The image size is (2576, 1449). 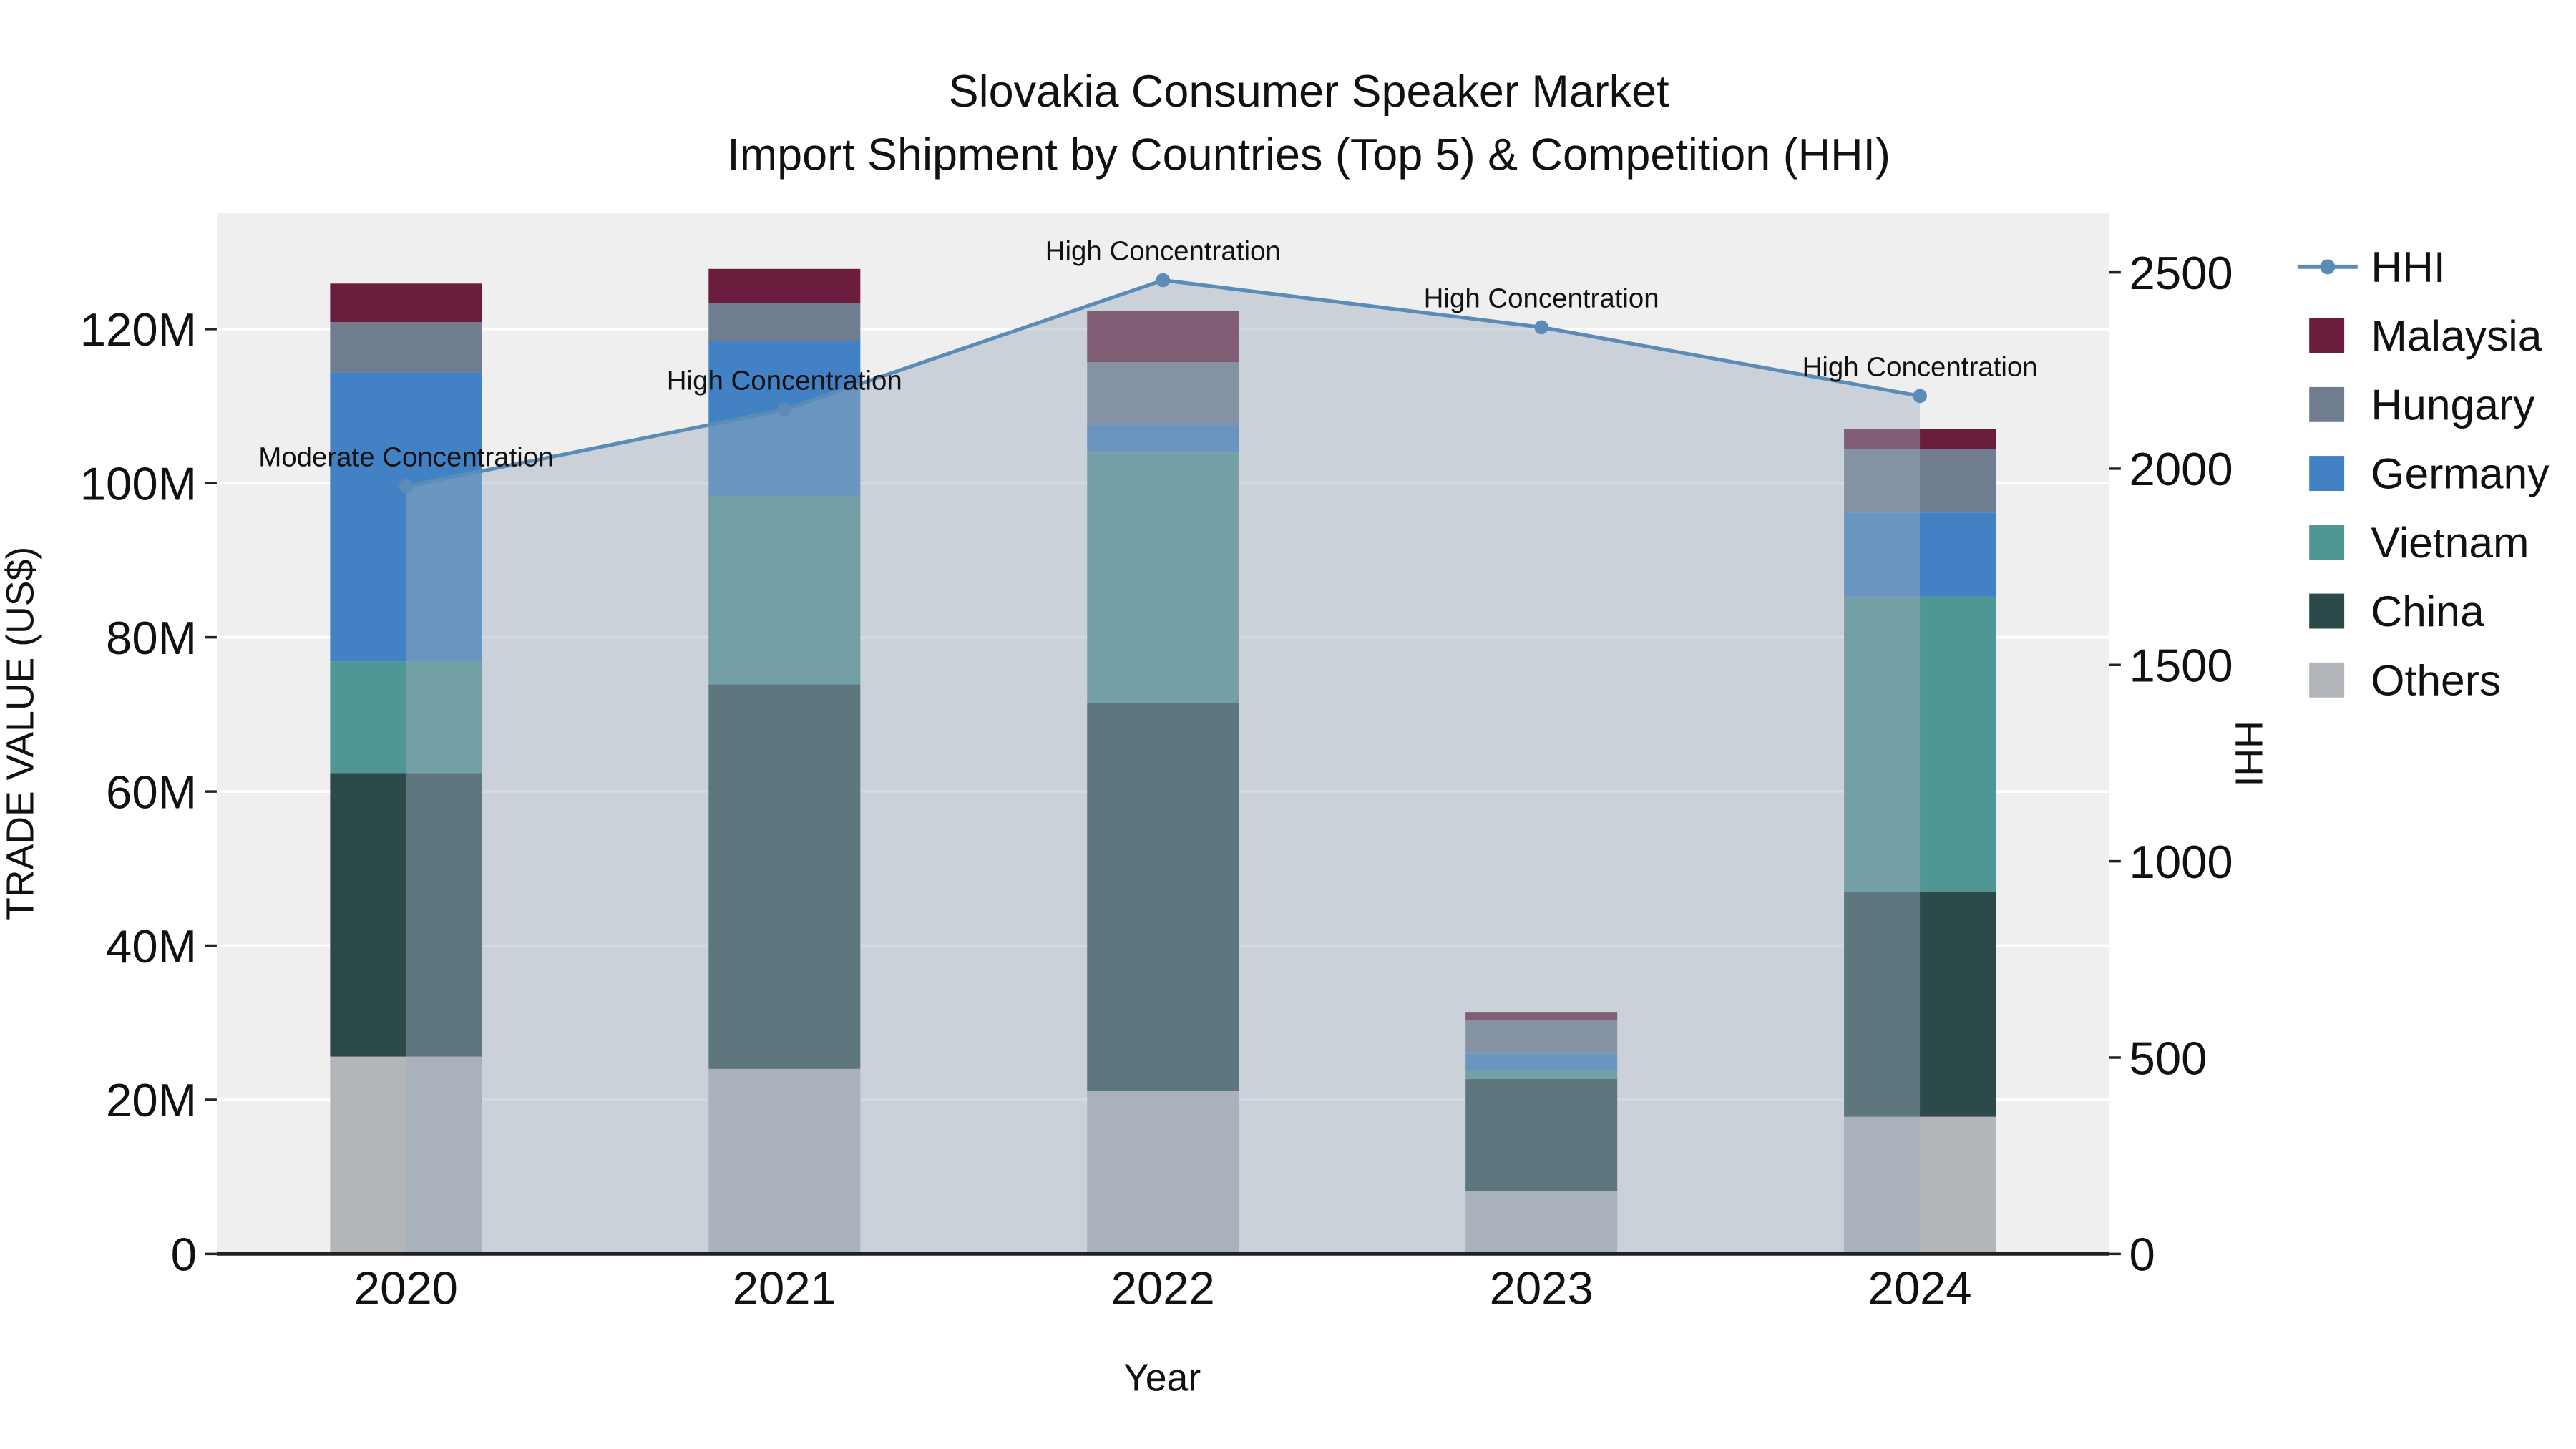 What do you see at coordinates (1541, 1074) in the screenshot?
I see `bar-vietnam-2023` at bounding box center [1541, 1074].